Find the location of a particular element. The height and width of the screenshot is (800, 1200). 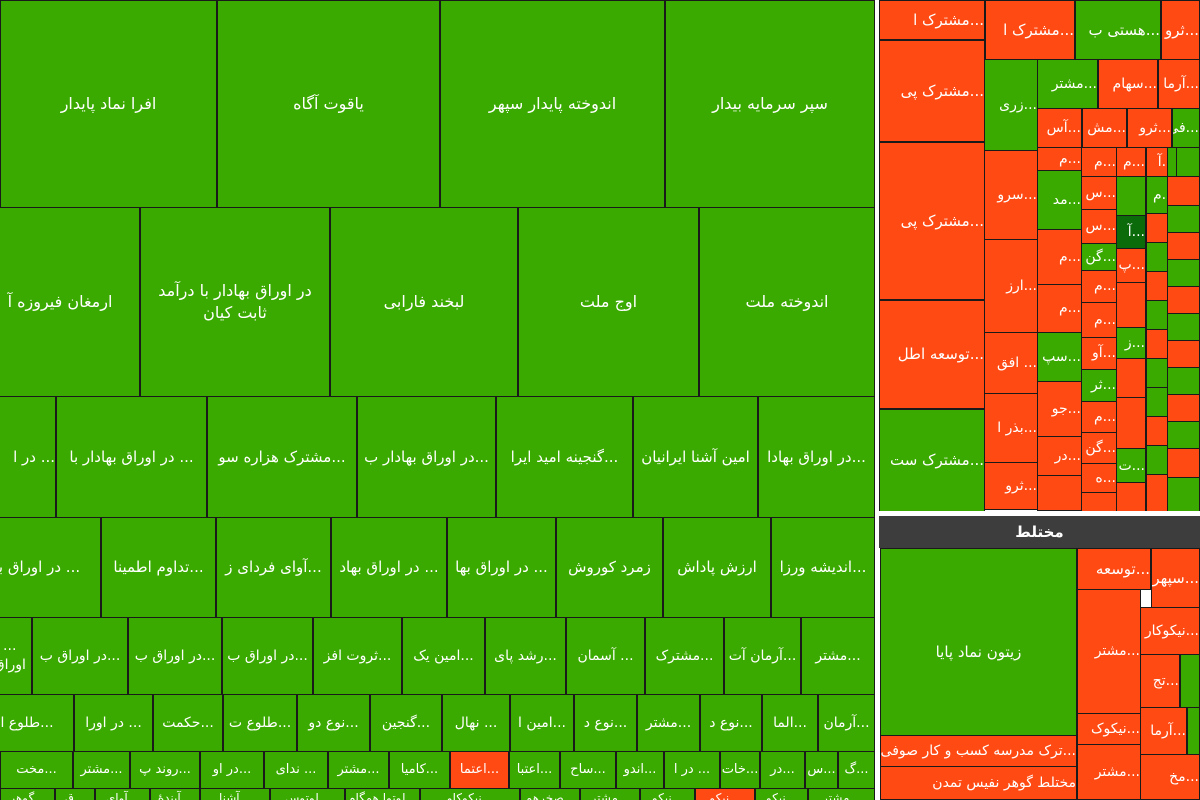

fund-tile: ارمغان فیروزه آ is located at coordinates (70, 302).